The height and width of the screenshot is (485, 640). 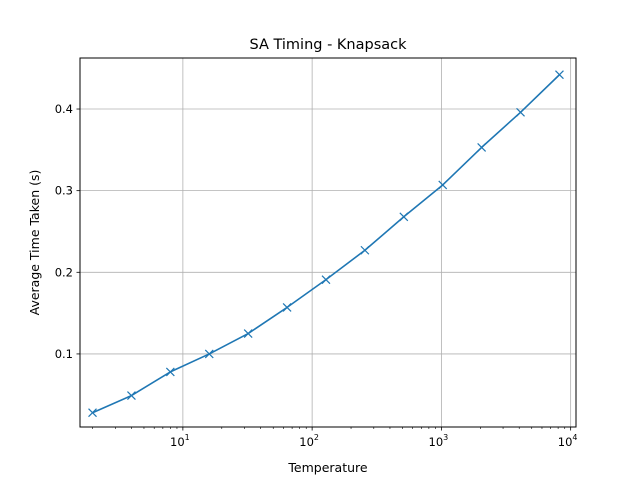 I want to click on x-tick-label: 10⁴, so click(x=568, y=441).